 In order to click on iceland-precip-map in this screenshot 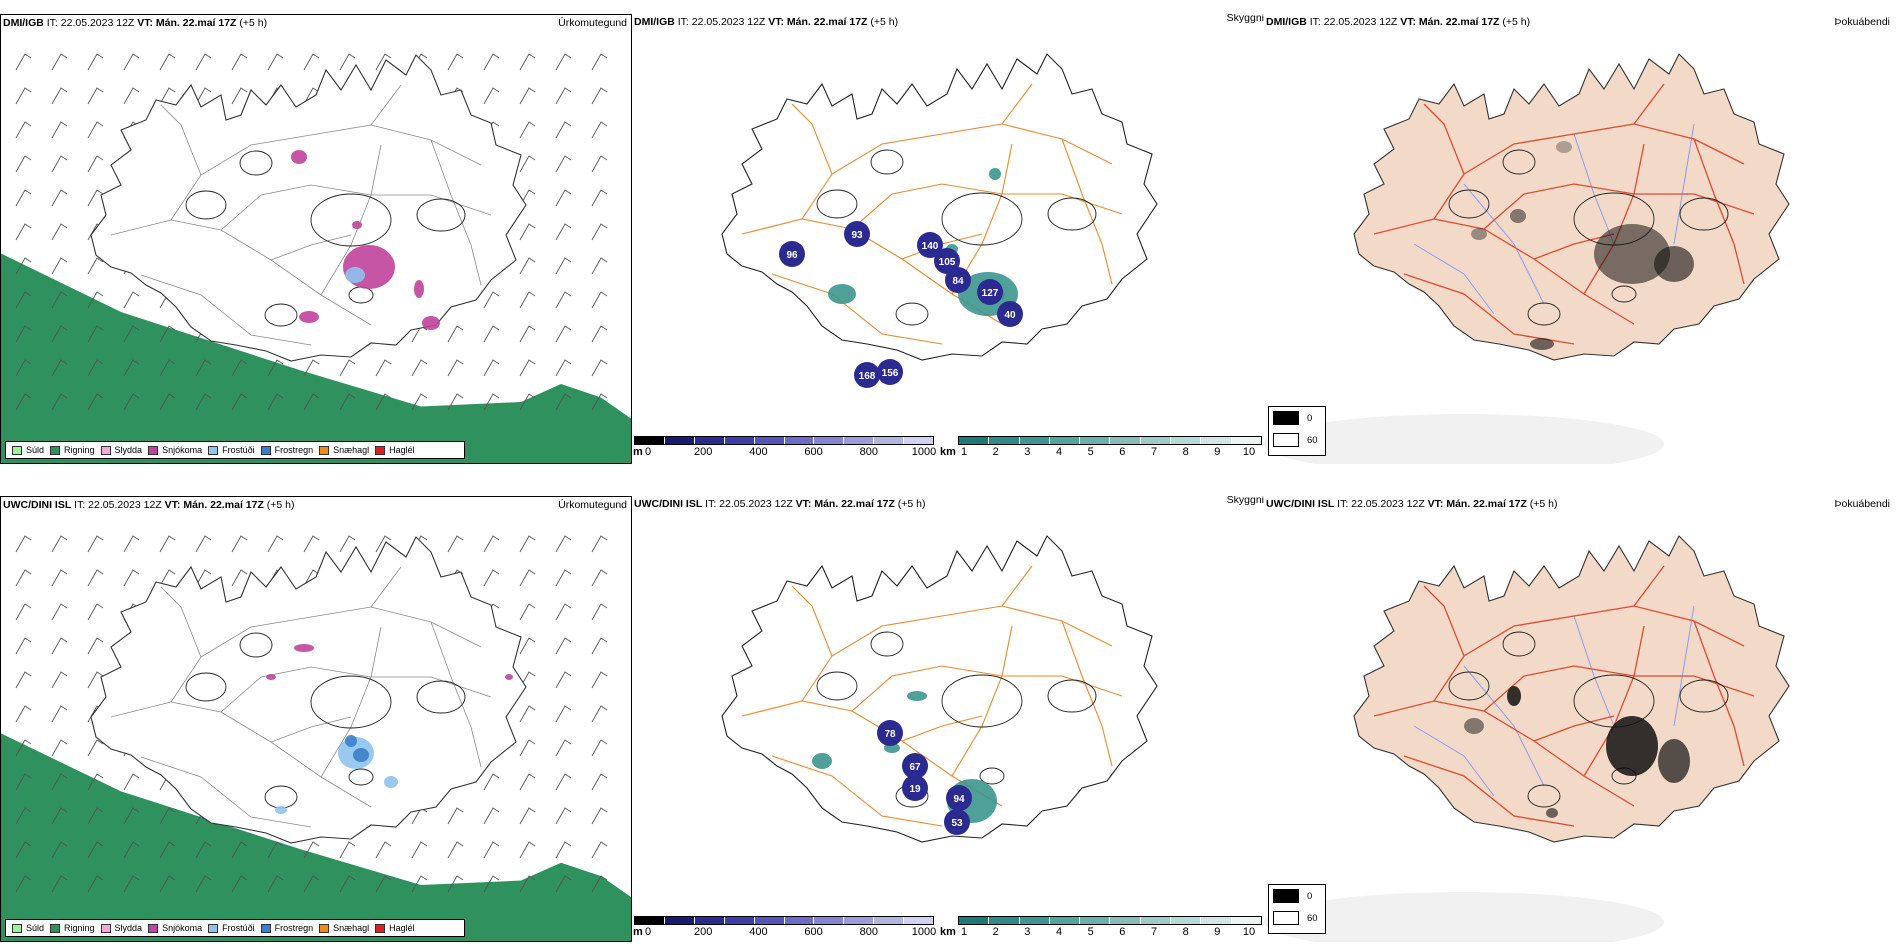, I will do `click(316, 738)`.